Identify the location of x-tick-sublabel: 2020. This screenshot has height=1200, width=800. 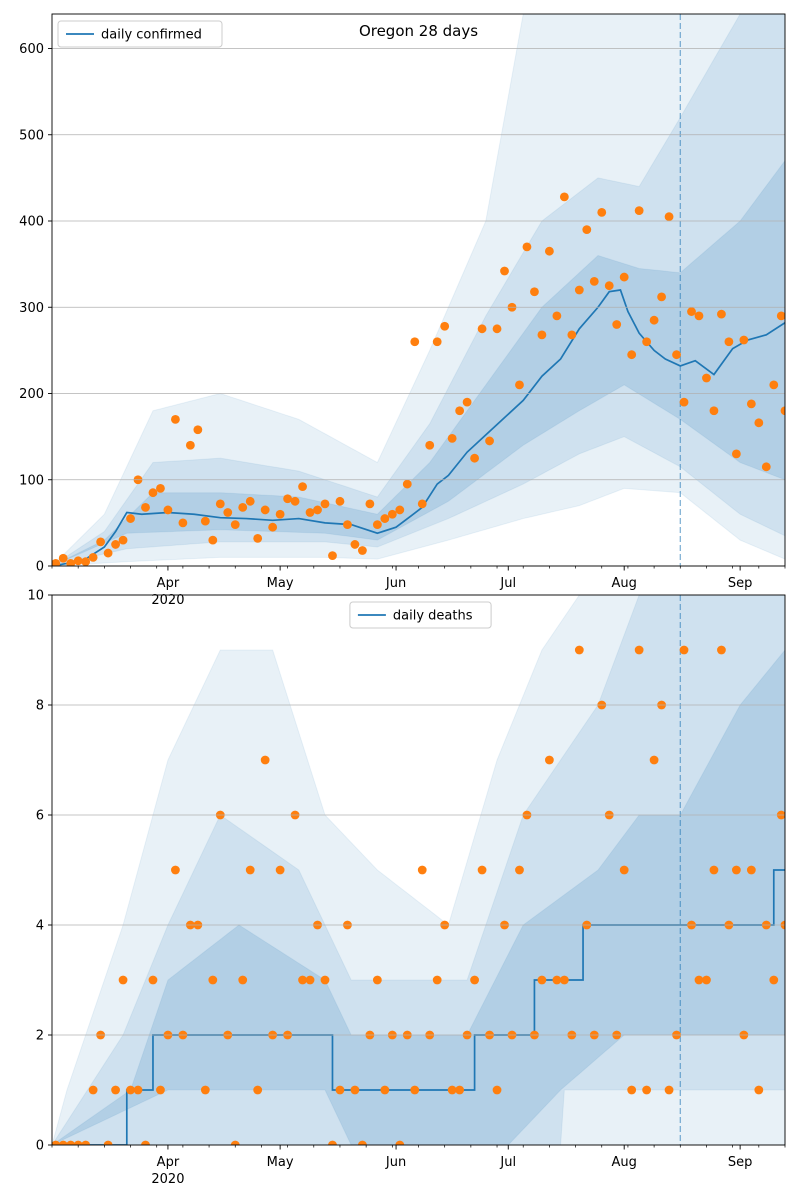
(167, 1179).